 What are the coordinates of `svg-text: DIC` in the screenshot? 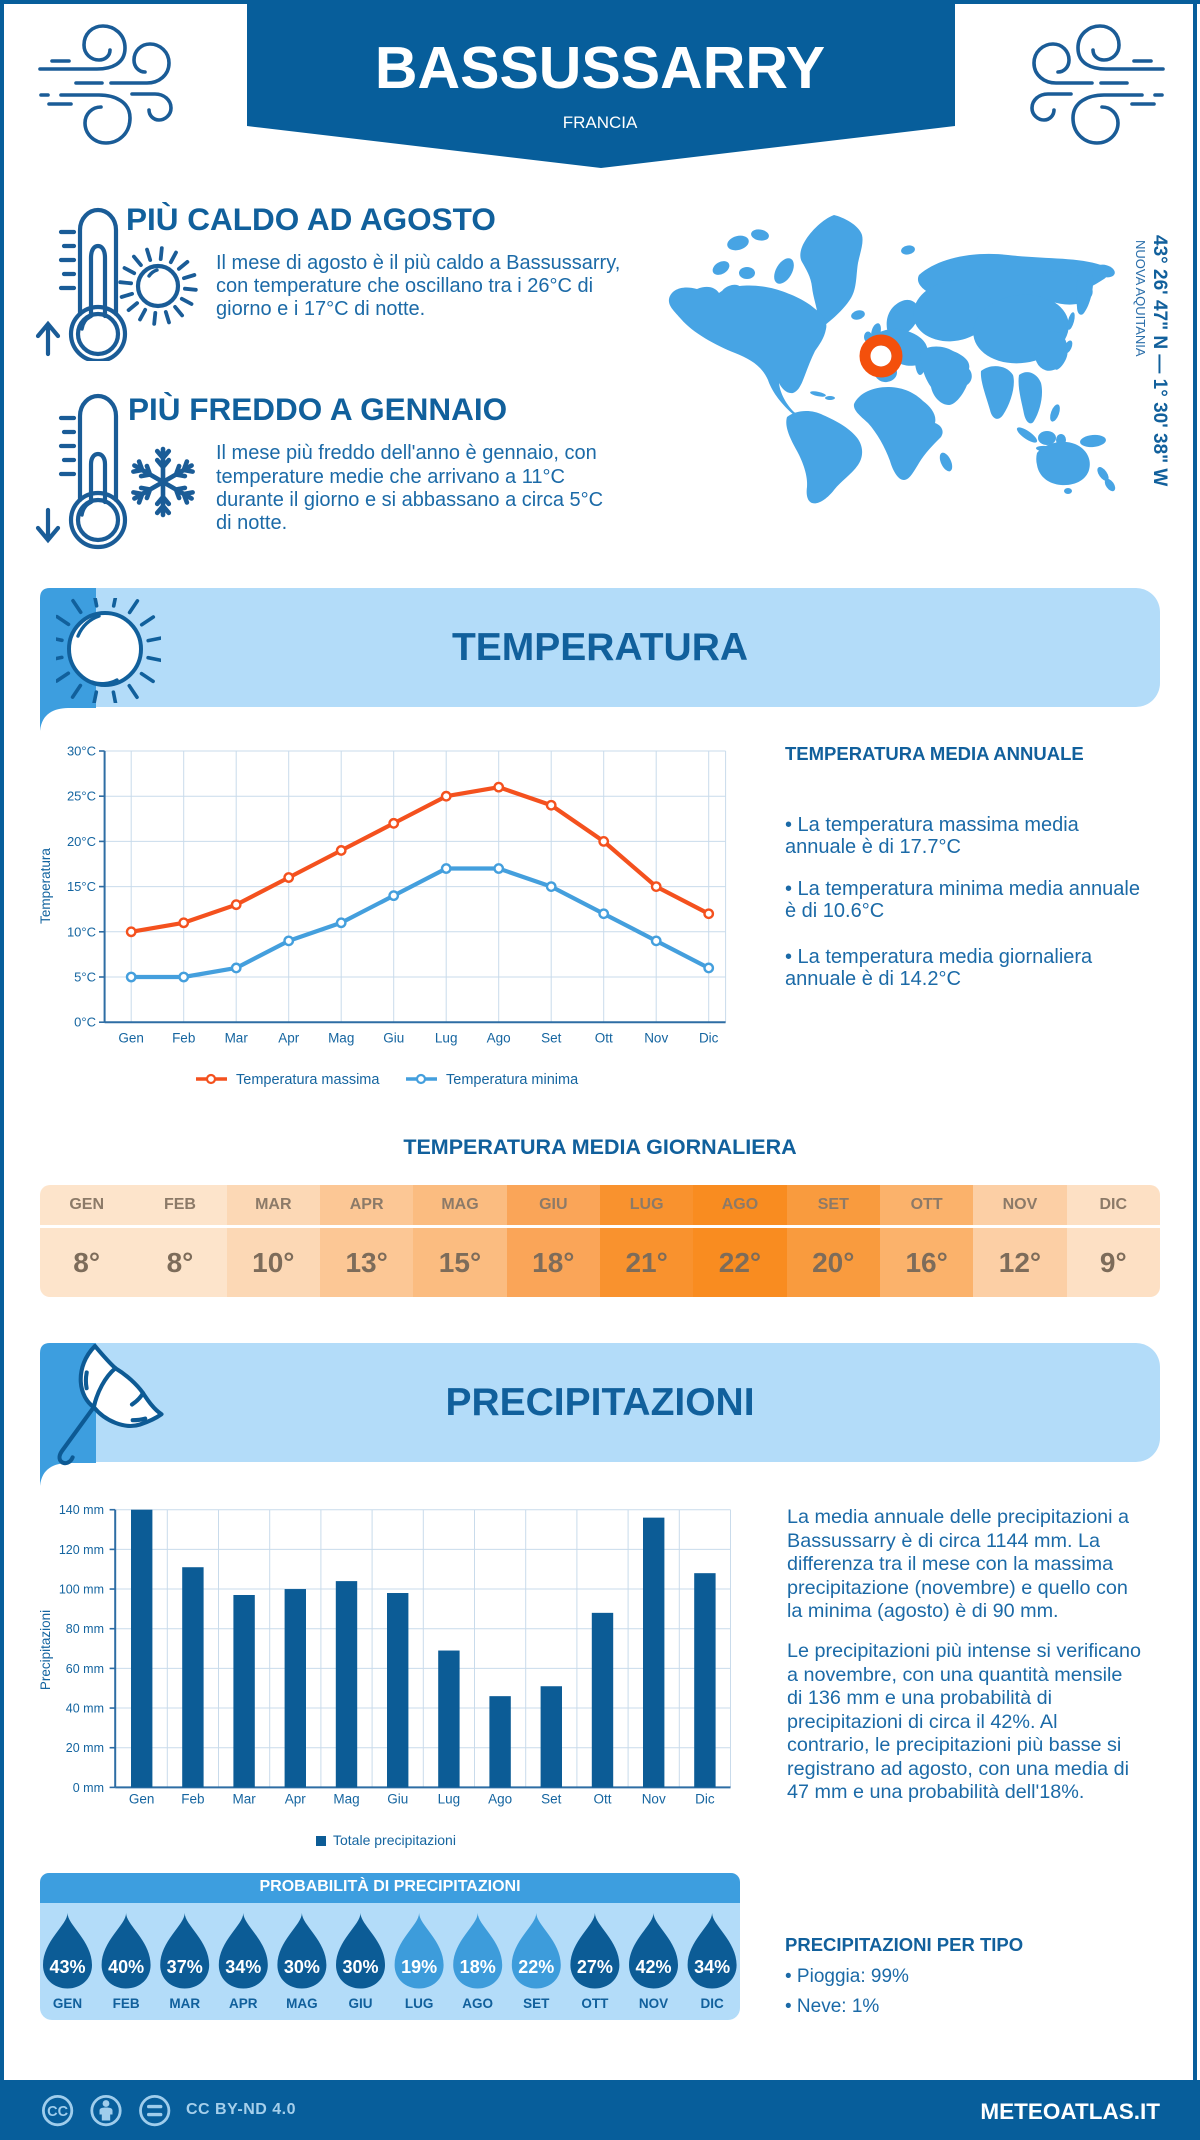 It's located at (712, 2003).